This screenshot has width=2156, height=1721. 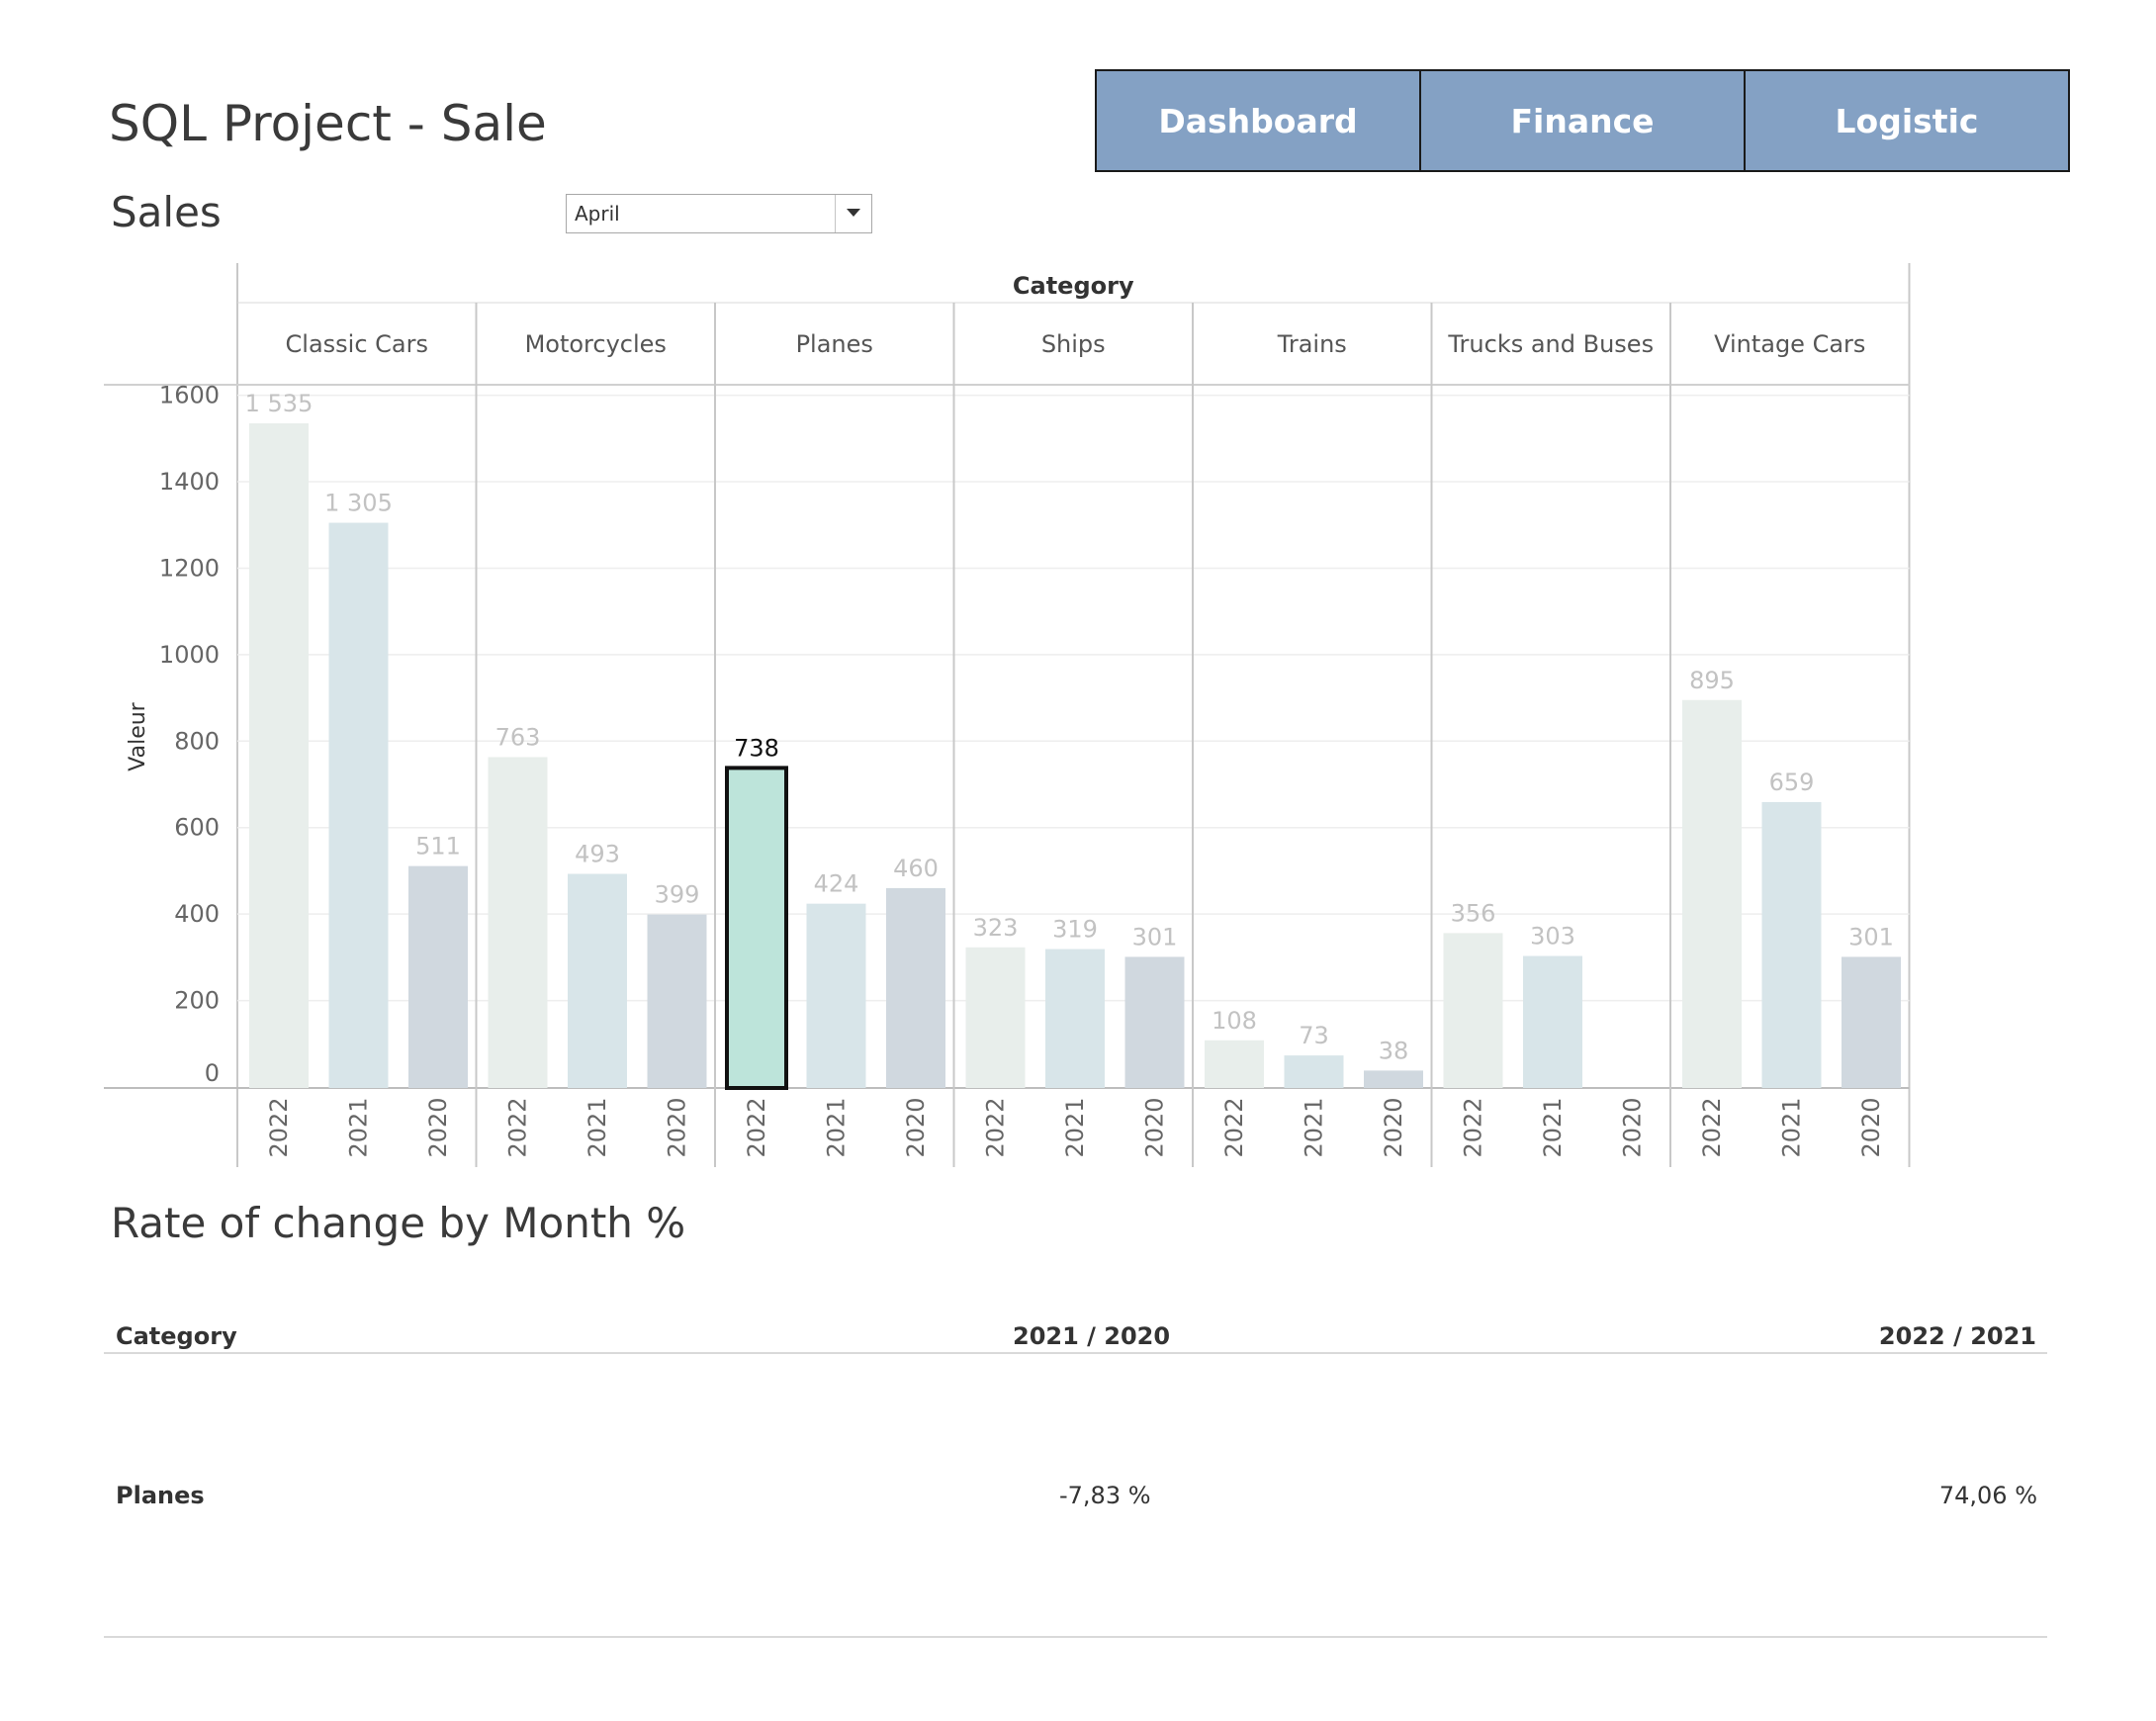 What do you see at coordinates (197, 914) in the screenshot?
I see `y-tick-label: 400` at bounding box center [197, 914].